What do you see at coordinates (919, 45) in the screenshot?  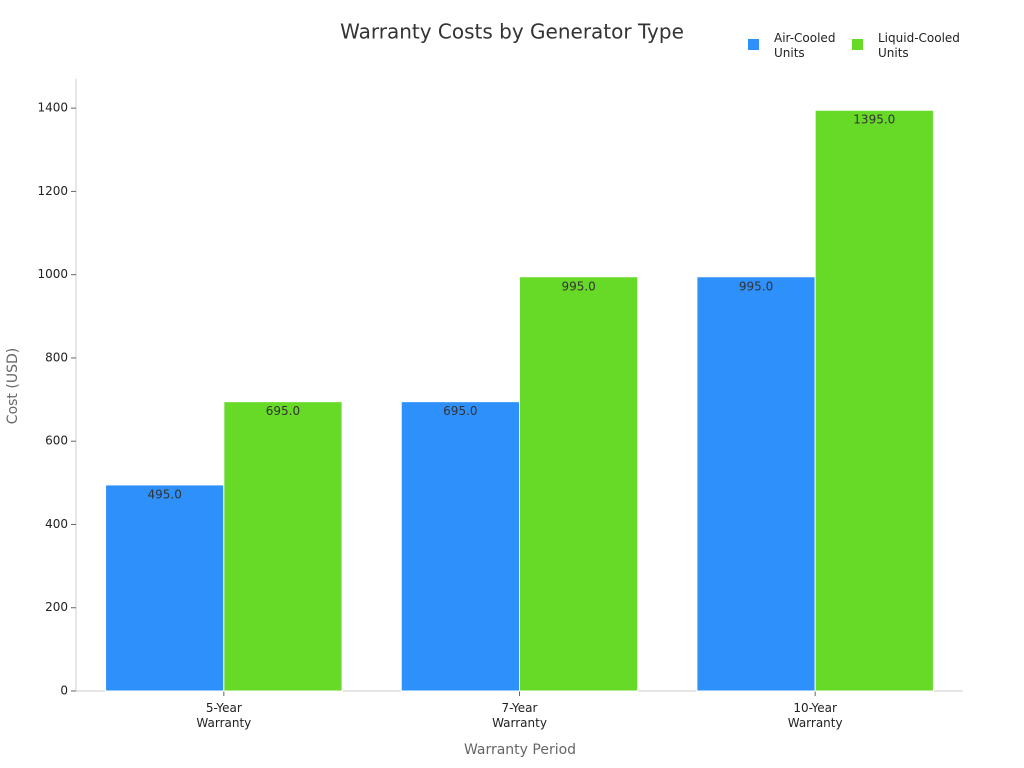 I see `legend-label: Liquid-Cooled Units` at bounding box center [919, 45].